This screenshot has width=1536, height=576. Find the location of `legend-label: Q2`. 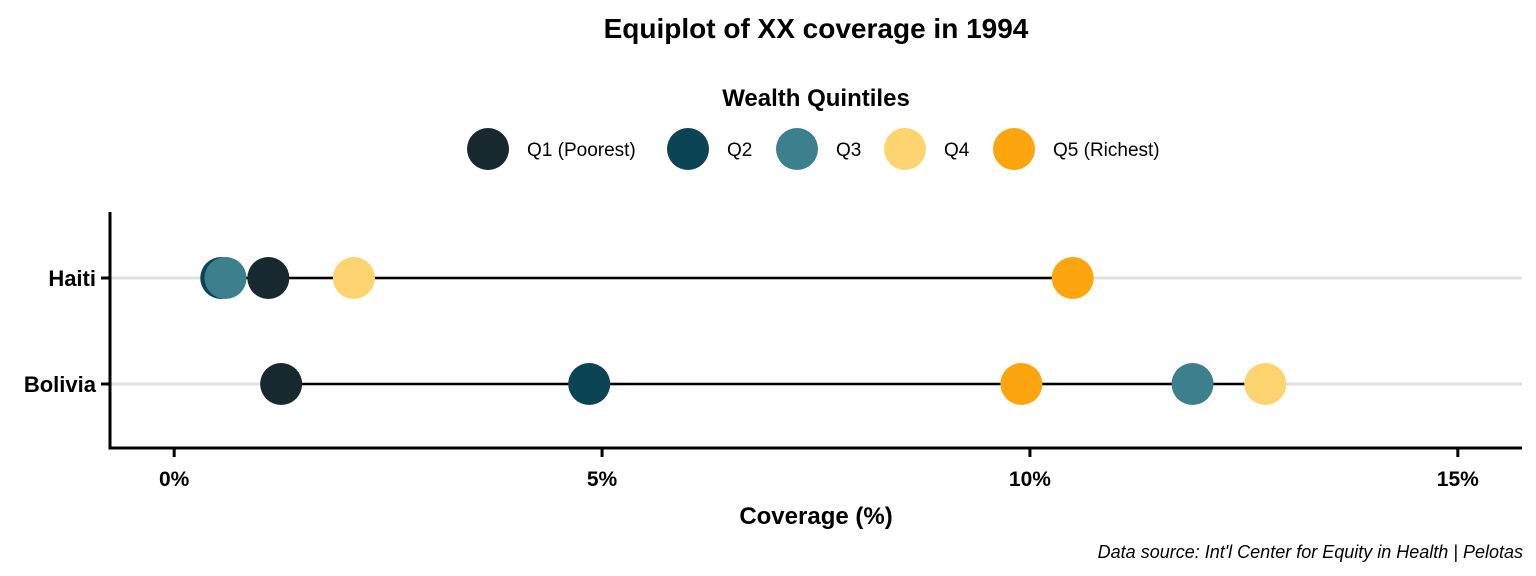

legend-label: Q2 is located at coordinates (739, 150).